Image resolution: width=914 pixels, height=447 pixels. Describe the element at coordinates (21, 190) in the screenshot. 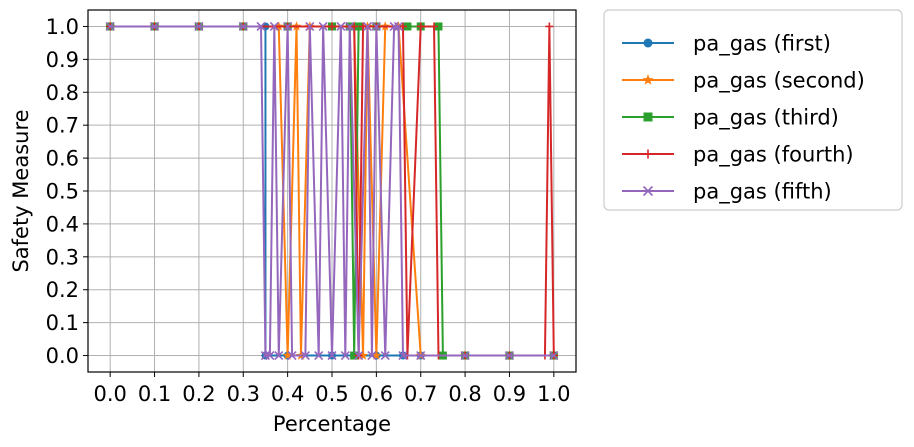

I see `y-axis-label: Safety Measure` at that location.